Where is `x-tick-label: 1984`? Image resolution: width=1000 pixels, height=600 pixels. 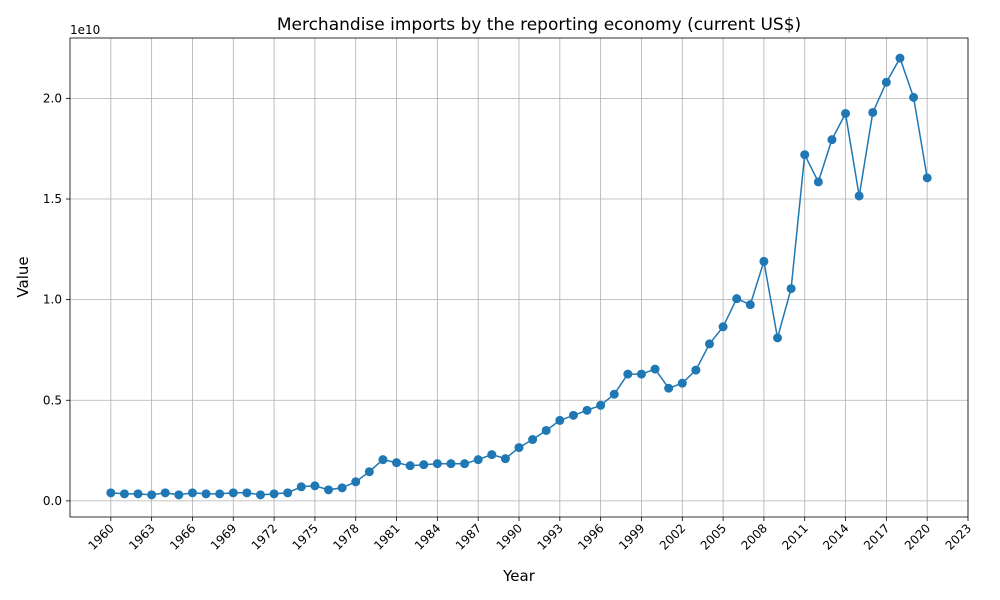
x-tick-label: 1984 is located at coordinates (427, 536).